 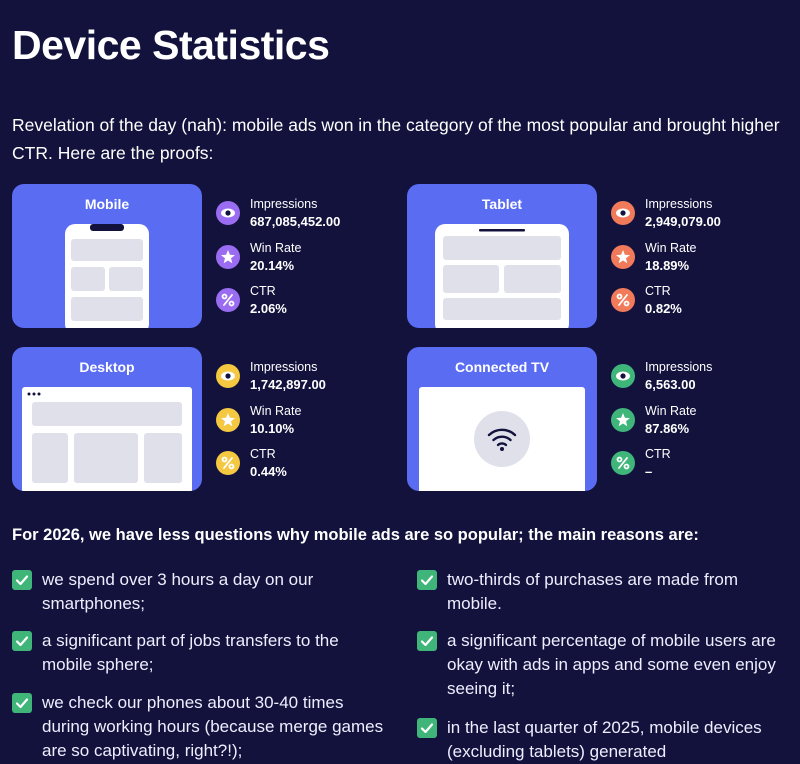 I want to click on device-name: Desktop, so click(x=107, y=367).